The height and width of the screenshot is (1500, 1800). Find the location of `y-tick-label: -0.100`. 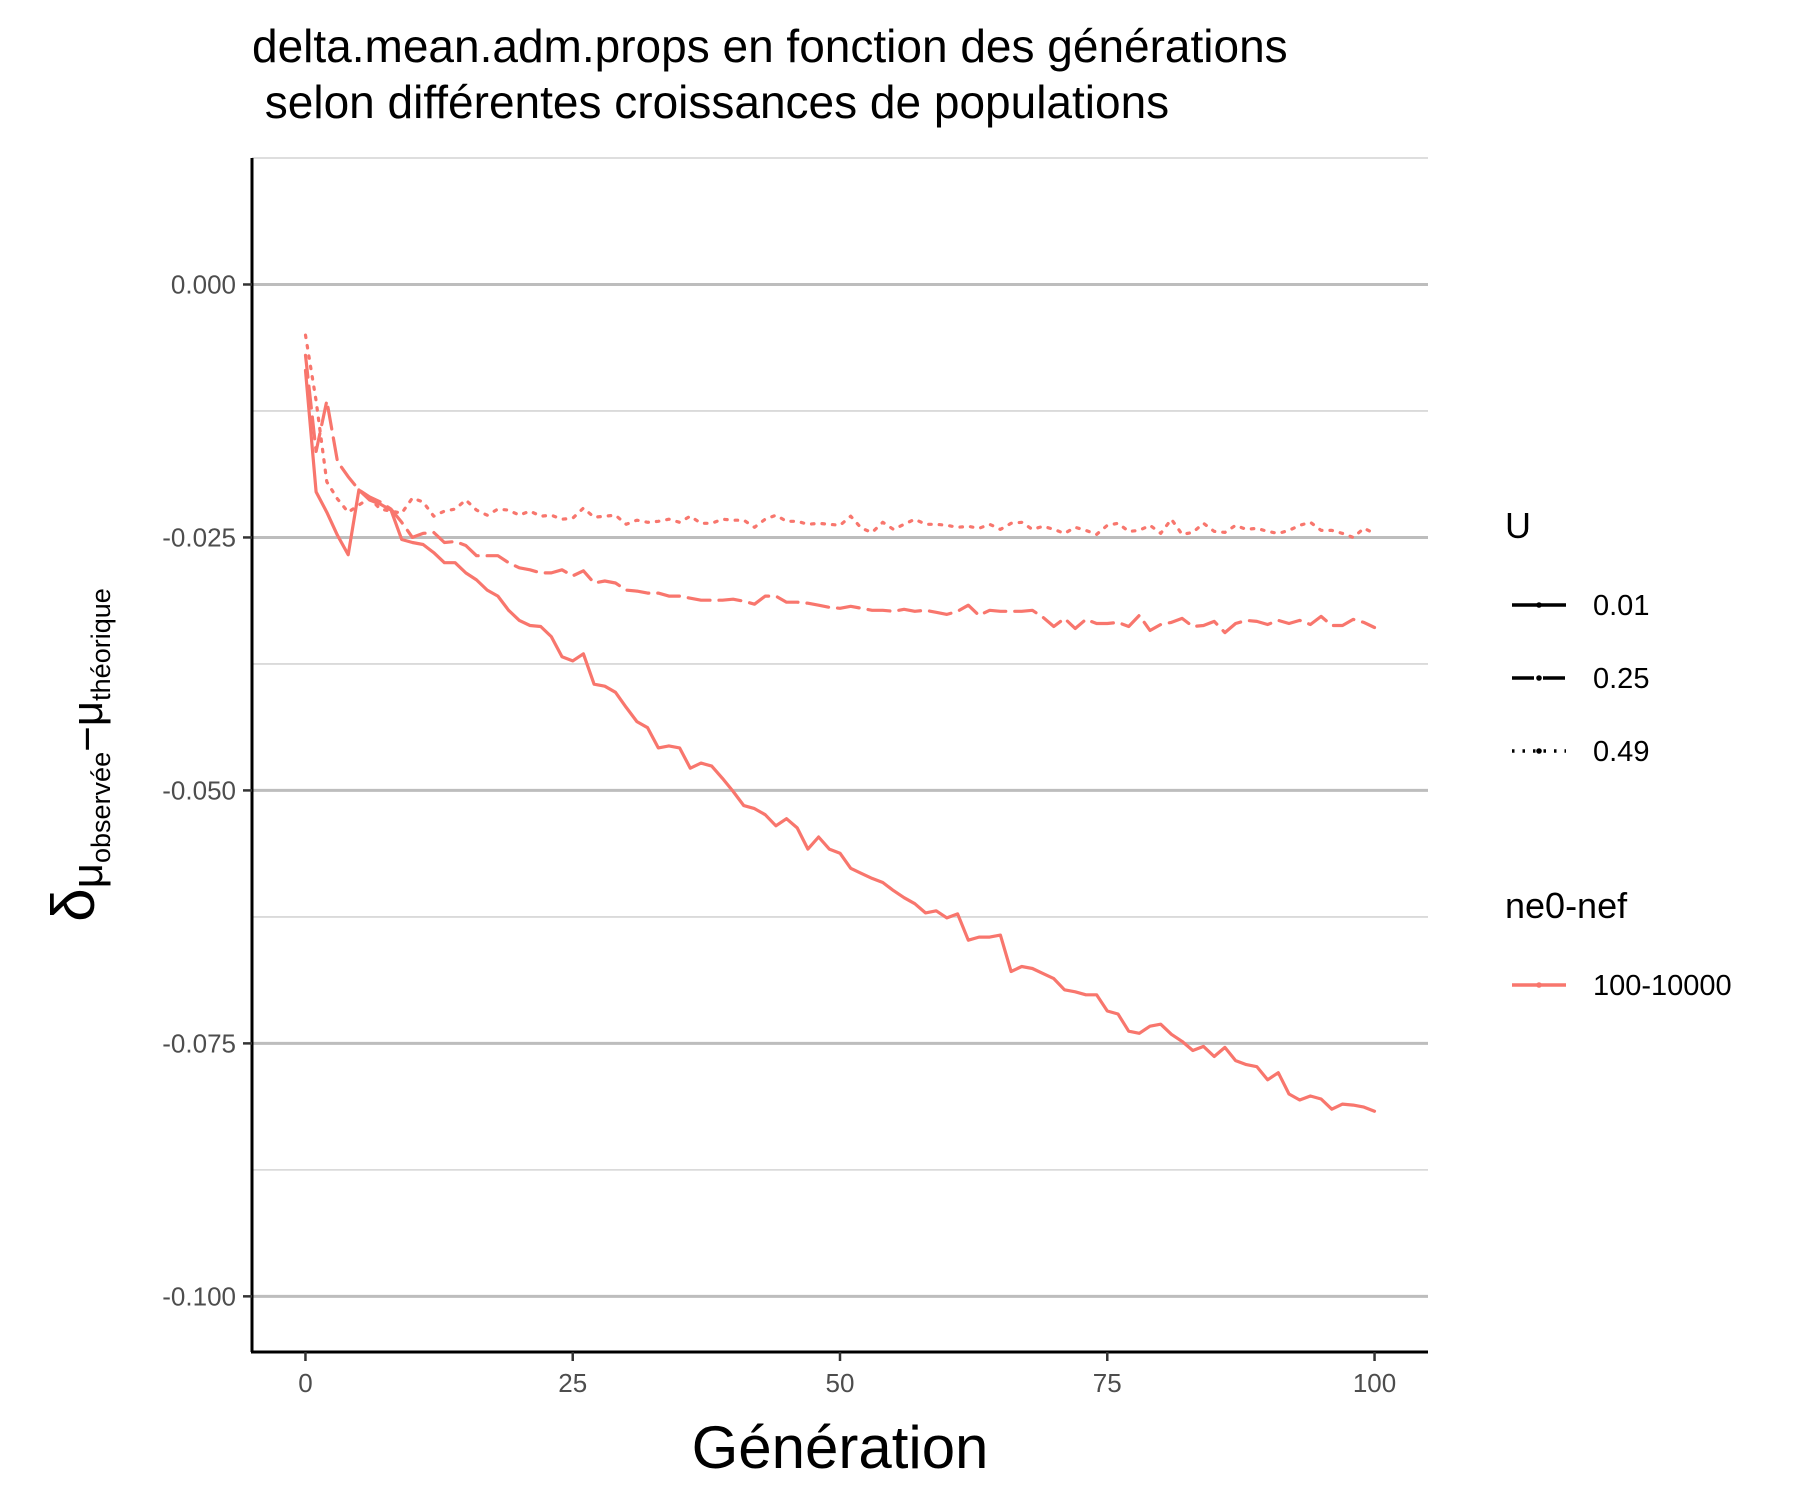

y-tick-label: -0.100 is located at coordinates (199, 1296).